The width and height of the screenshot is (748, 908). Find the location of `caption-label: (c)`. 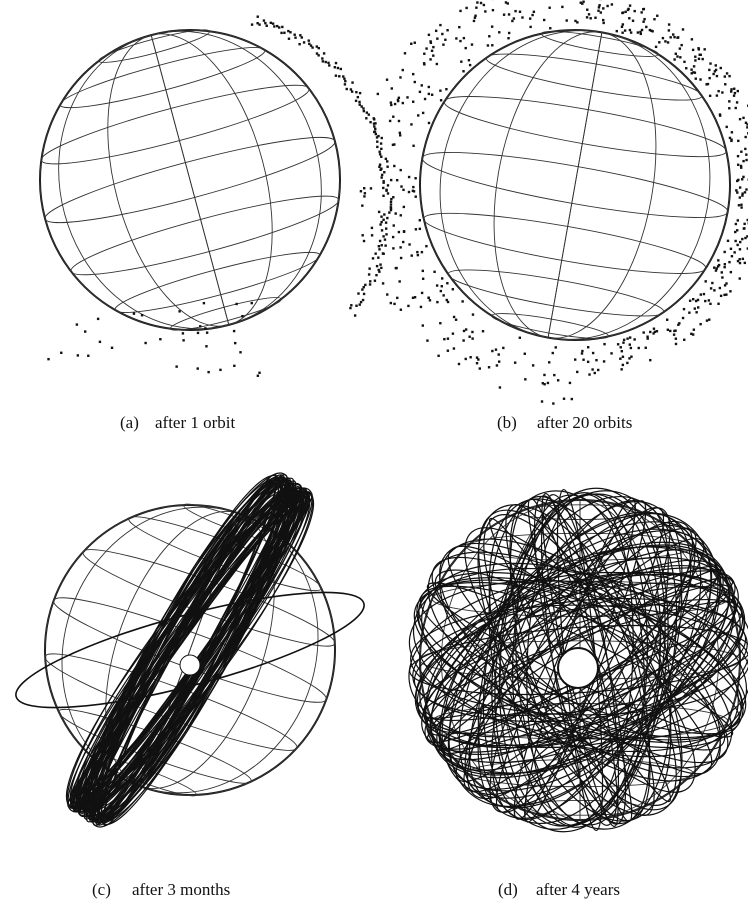

caption-label: (c) is located at coordinates (101, 889).